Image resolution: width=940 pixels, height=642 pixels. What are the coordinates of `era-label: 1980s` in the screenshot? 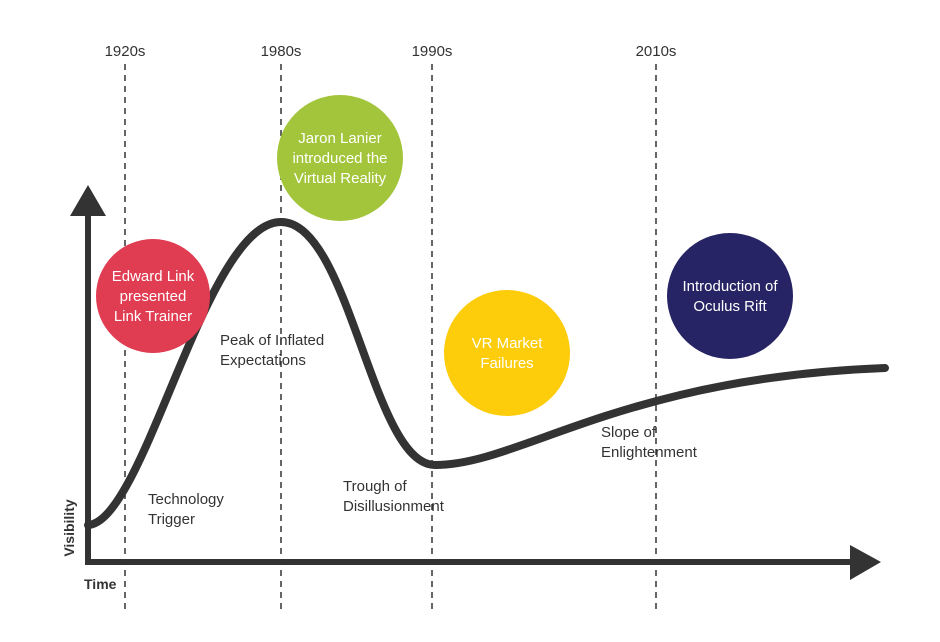 It's located at (281, 51).